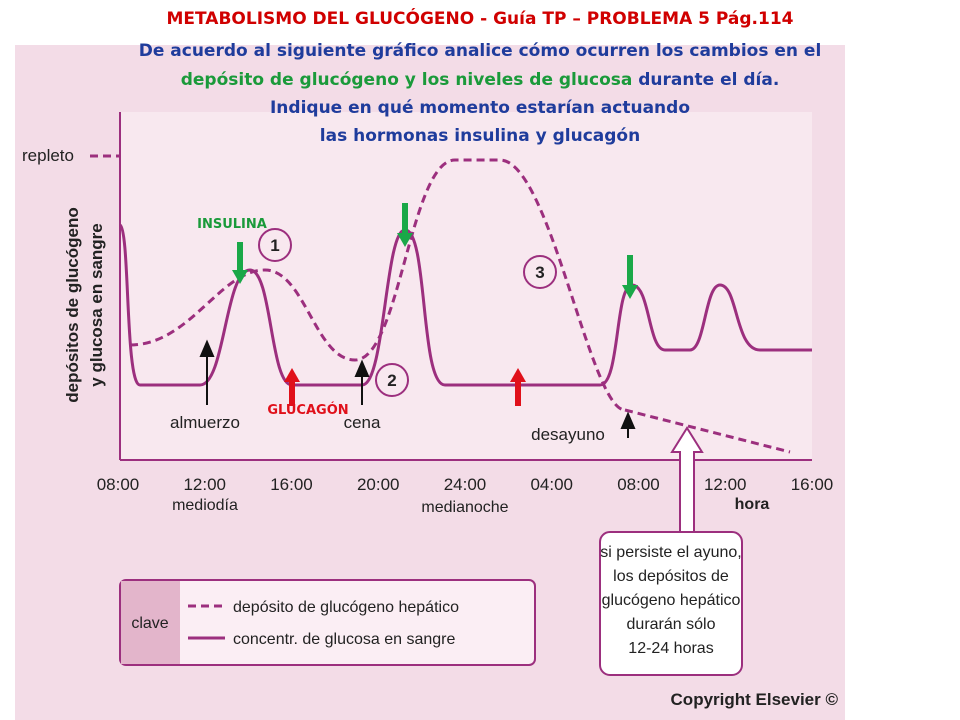 Image resolution: width=960 pixels, height=720 pixels. I want to click on copyright: Copyright Elsevier ©, so click(755, 699).